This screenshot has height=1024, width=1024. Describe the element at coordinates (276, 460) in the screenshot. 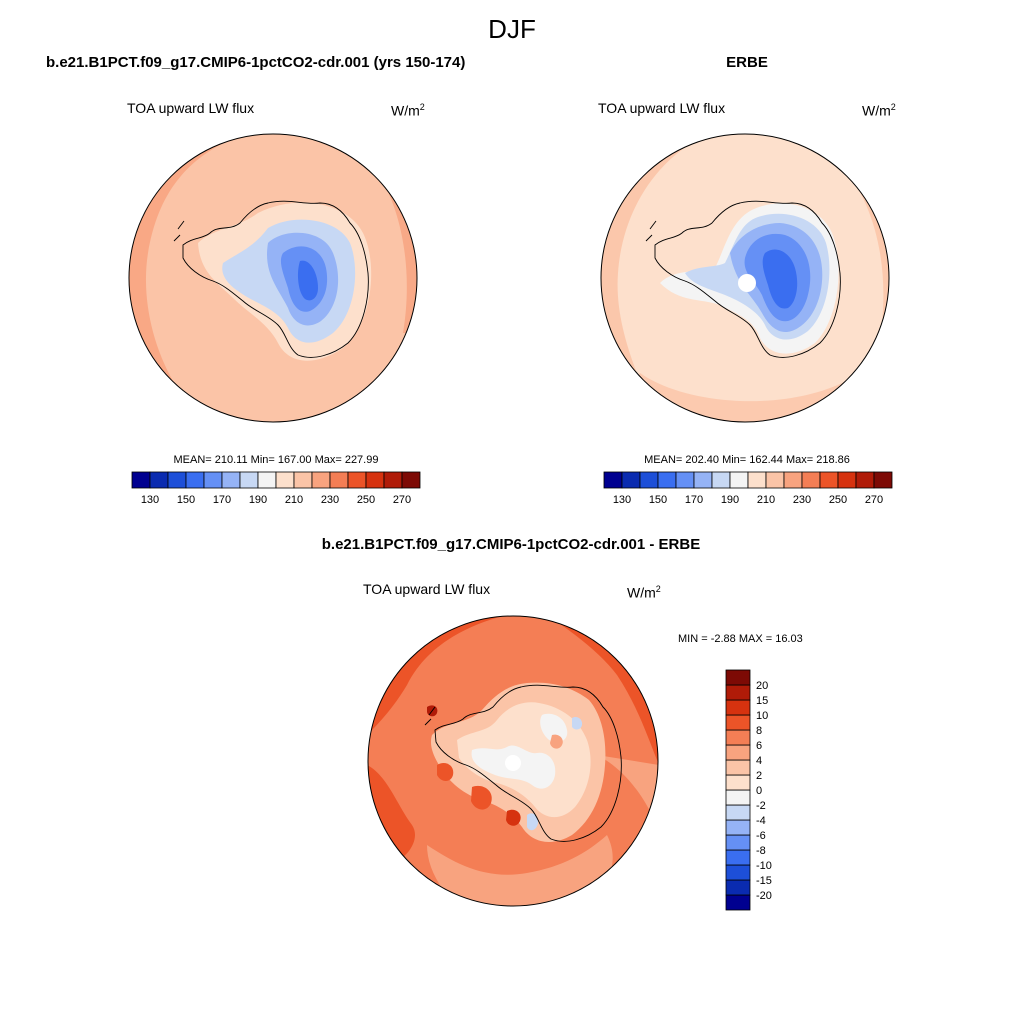

I see `panel-1-stats: MEAN= 210.11 Min= 167.00 Max= 227.99` at that location.